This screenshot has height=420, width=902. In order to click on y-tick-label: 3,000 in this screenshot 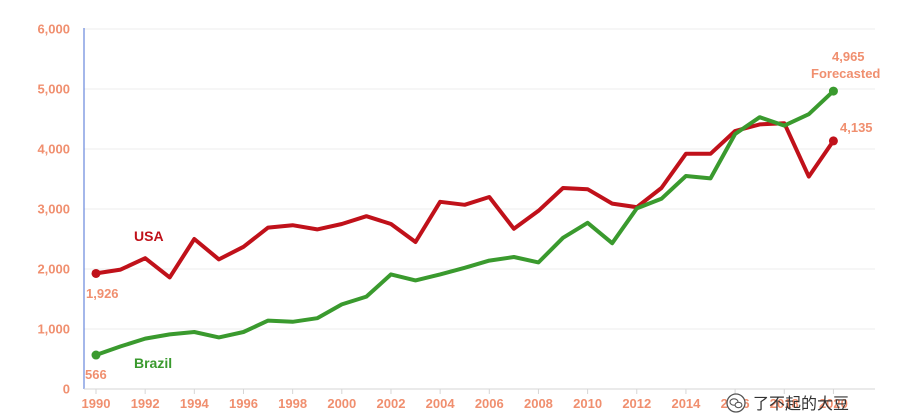, I will do `click(53, 209)`.